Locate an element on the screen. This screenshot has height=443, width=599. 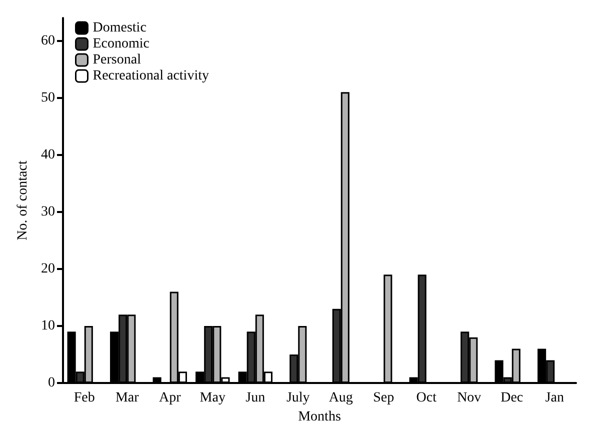
x-tick-label: Jun is located at coordinates (256, 398).